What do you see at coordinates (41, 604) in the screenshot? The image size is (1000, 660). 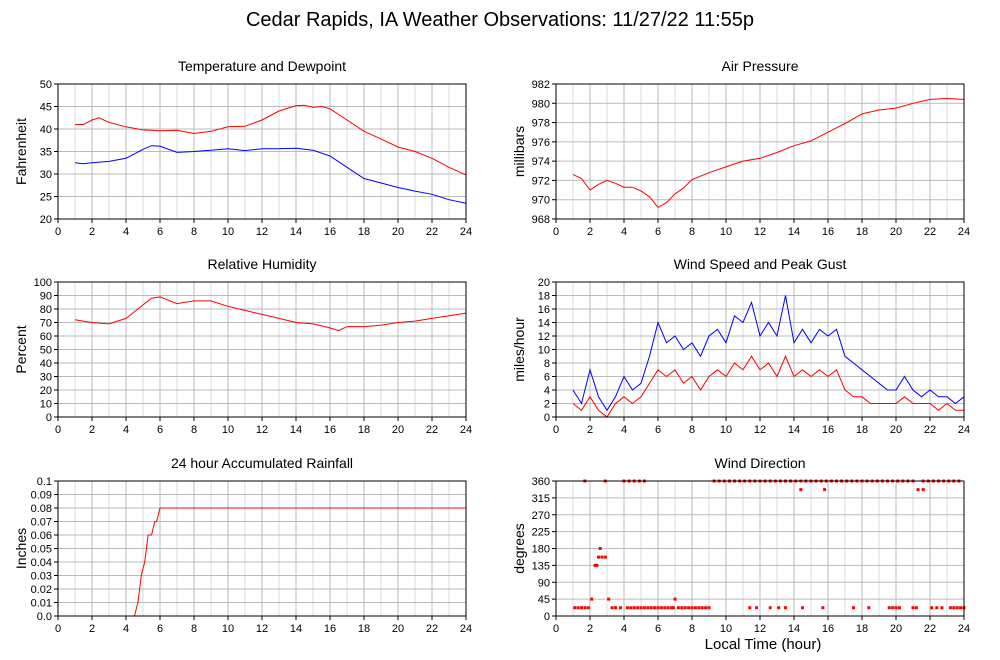 I see `rain-ytick-label: 0.01` at bounding box center [41, 604].